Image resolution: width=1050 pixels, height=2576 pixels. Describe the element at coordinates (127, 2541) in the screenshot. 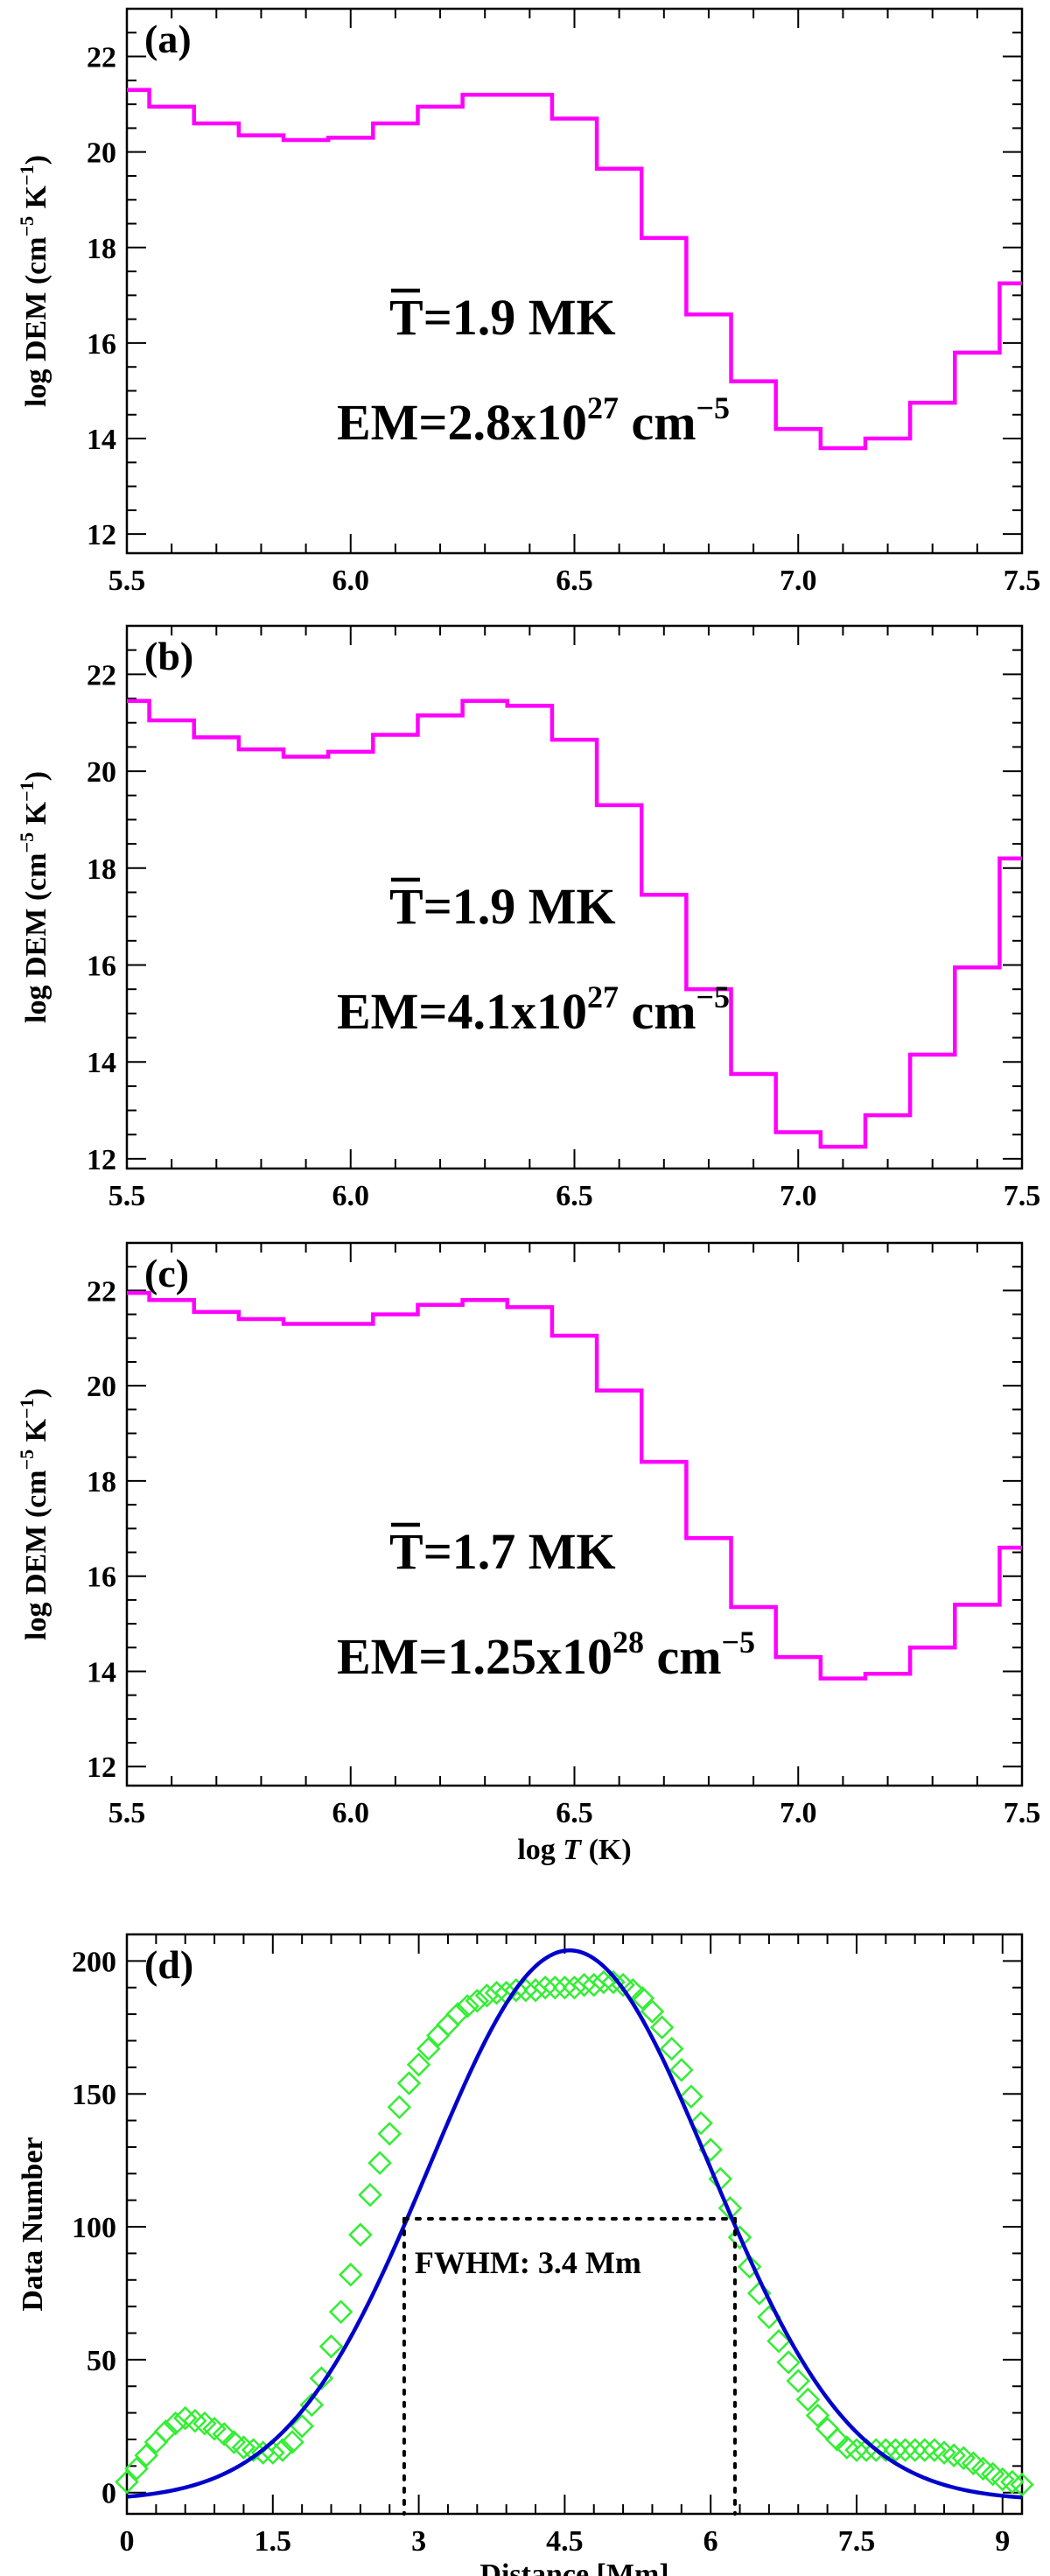

I see `x-tick-label: 0` at that location.